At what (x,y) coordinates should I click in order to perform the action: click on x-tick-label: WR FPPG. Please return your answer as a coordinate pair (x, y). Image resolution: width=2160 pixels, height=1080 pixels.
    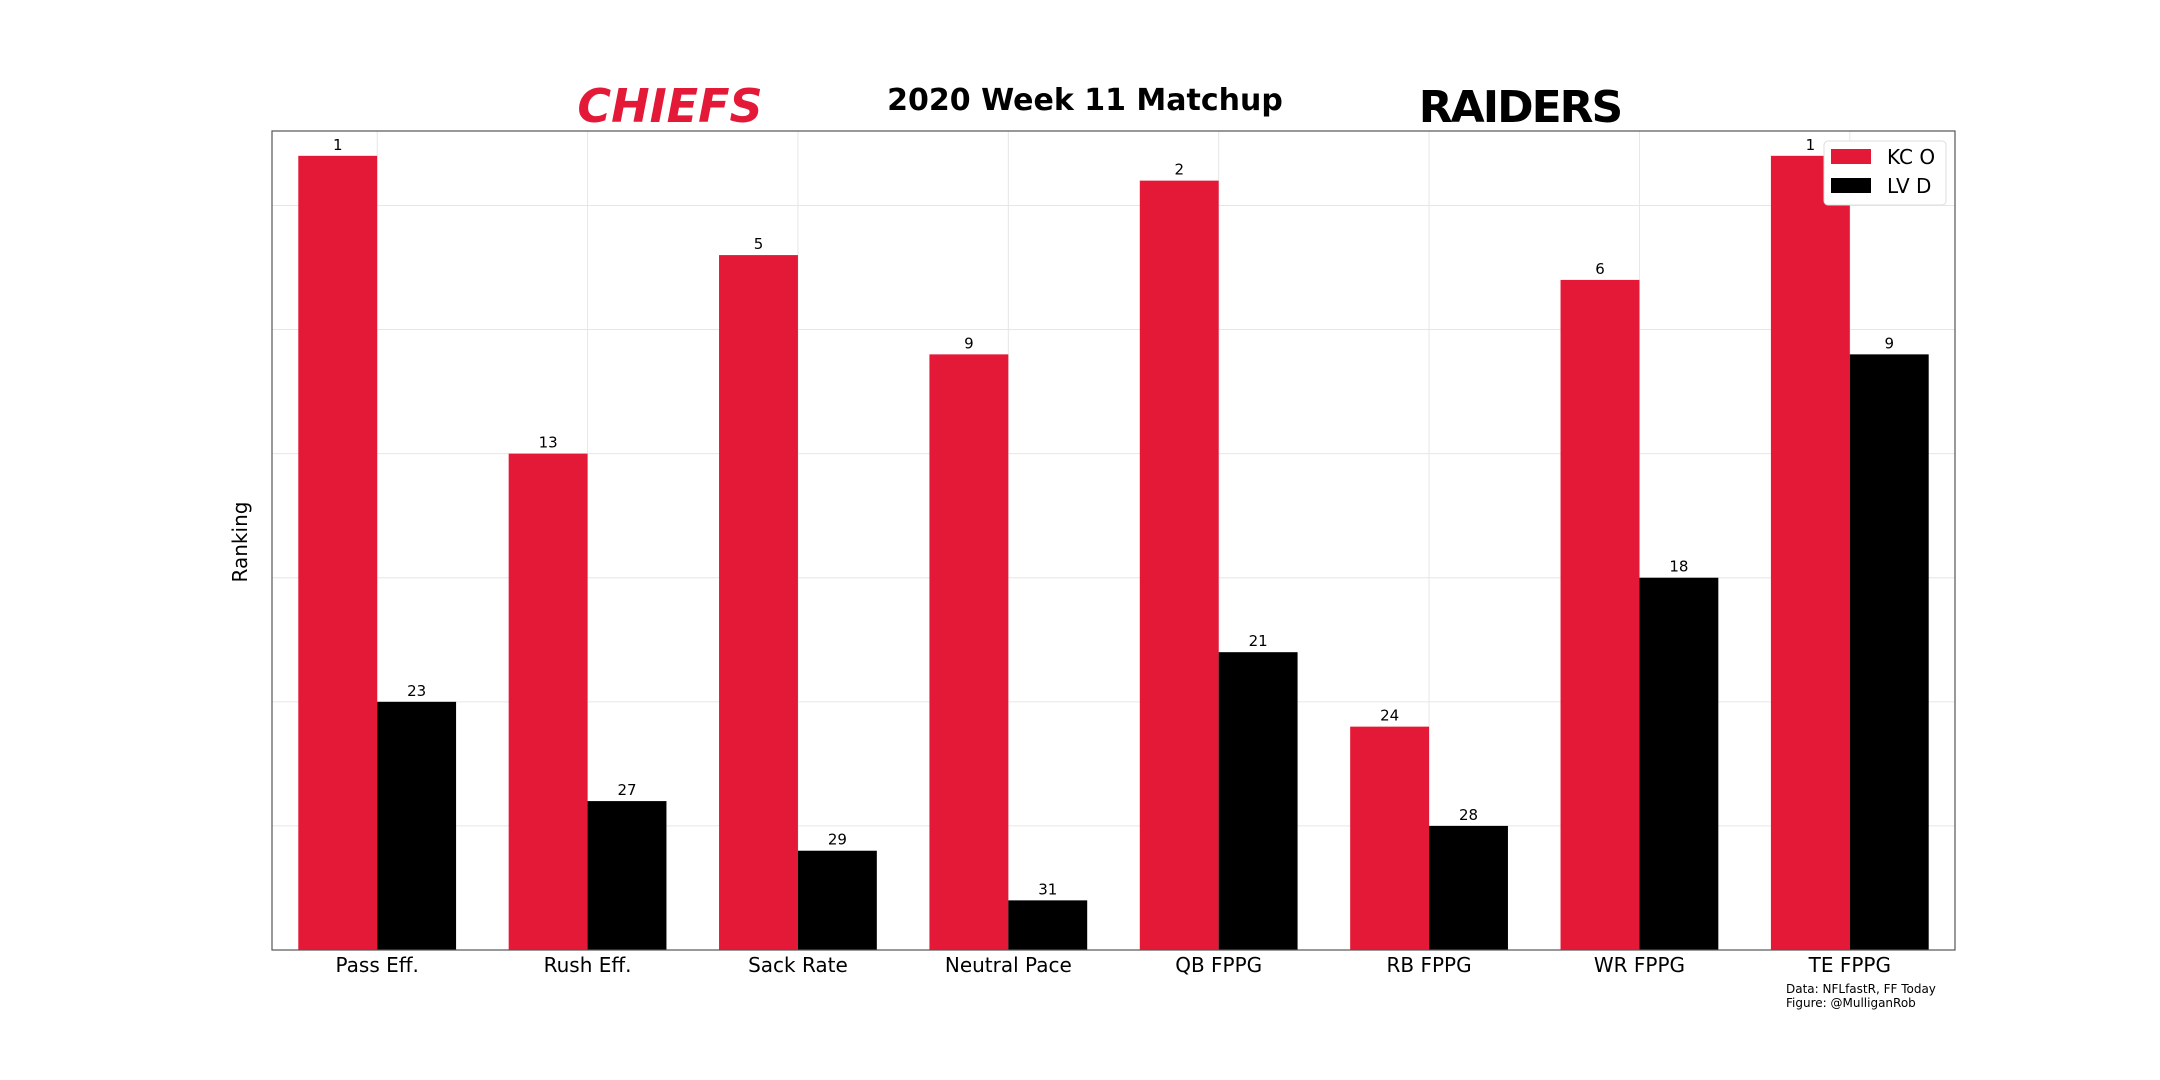
    Looking at the image, I should click on (1639, 965).